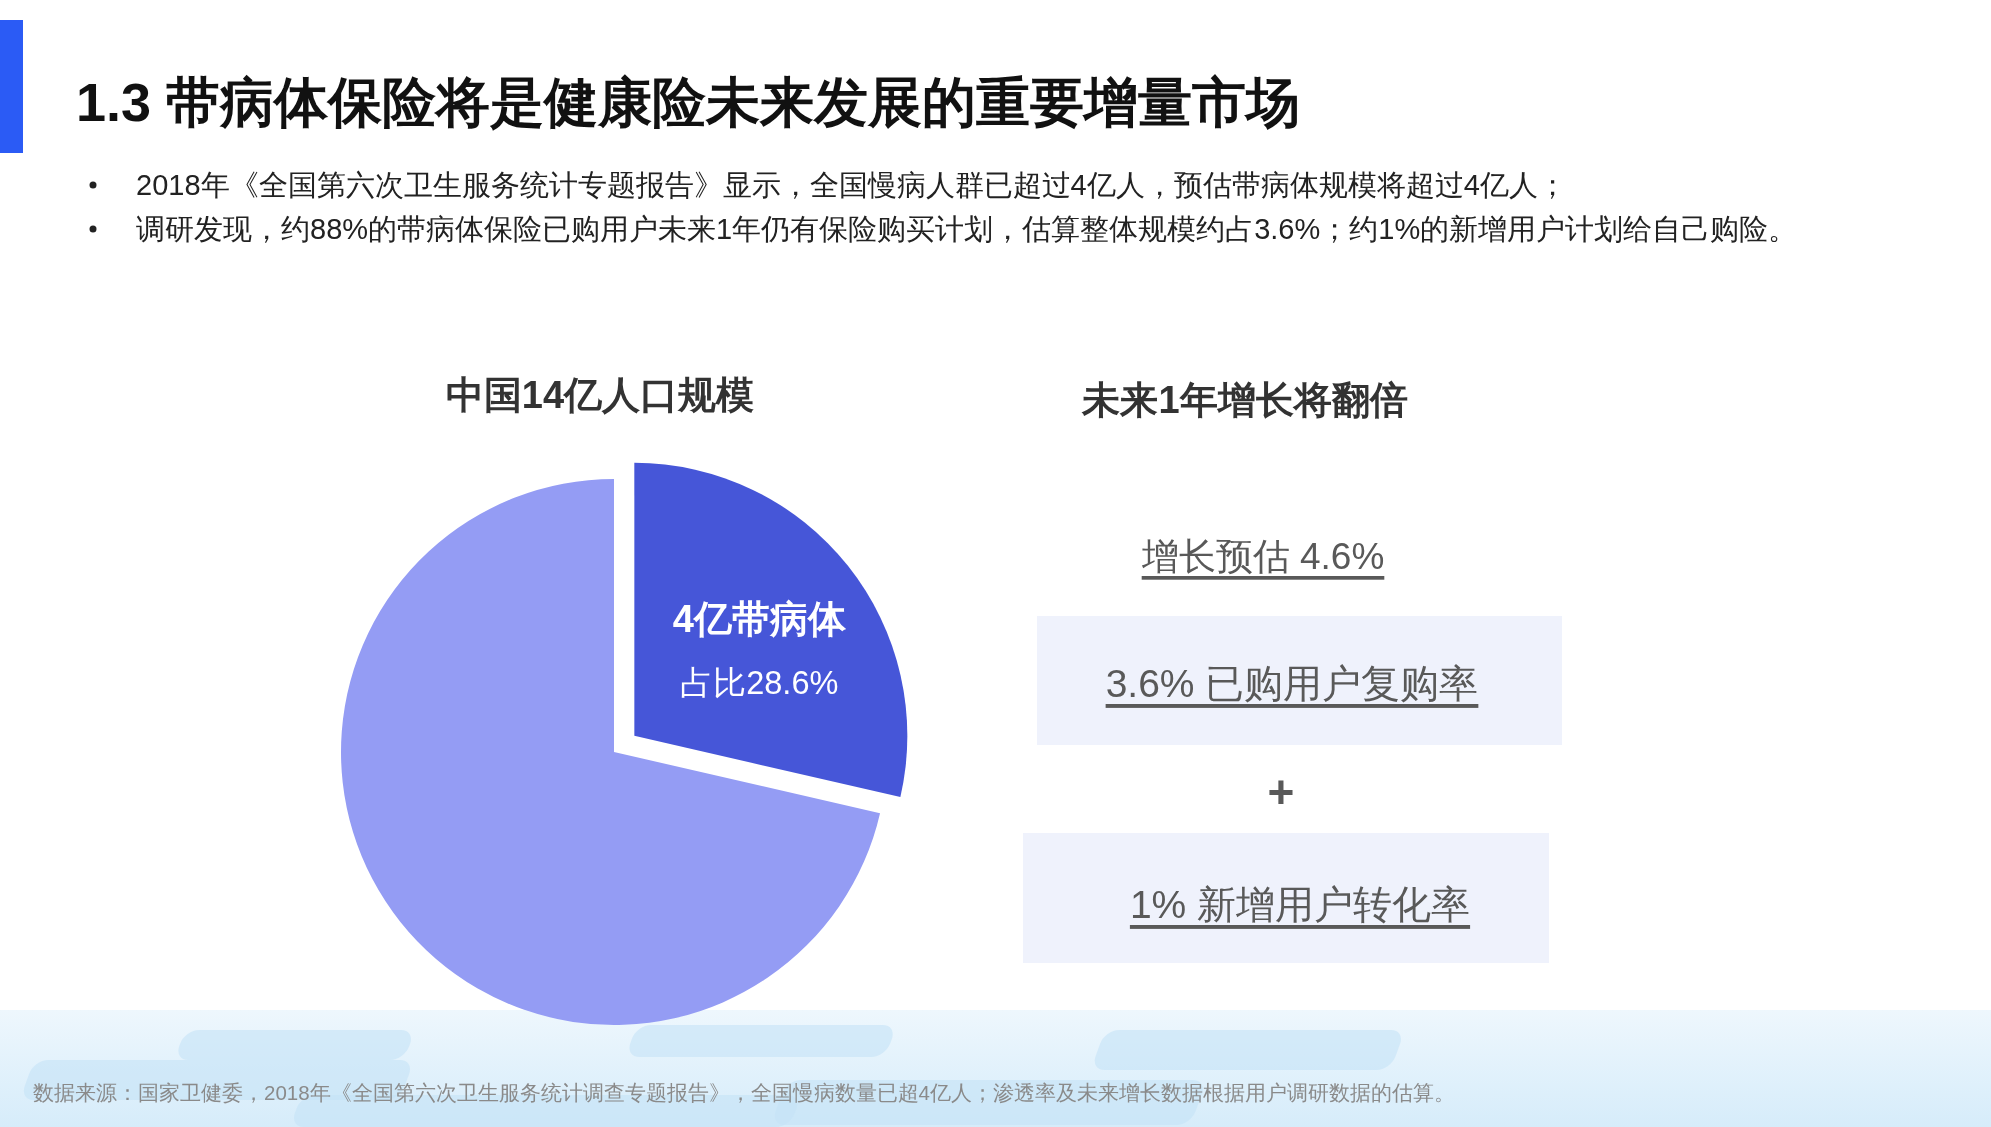 The width and height of the screenshot is (1991, 1127). I want to click on text: 3.6% 已购用户复购率, so click(1292, 683).